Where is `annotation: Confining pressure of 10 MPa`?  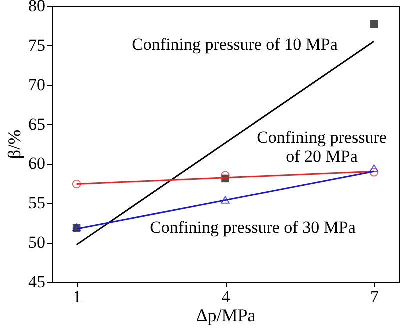 annotation: Confining pressure of 10 MPa is located at coordinates (235, 44).